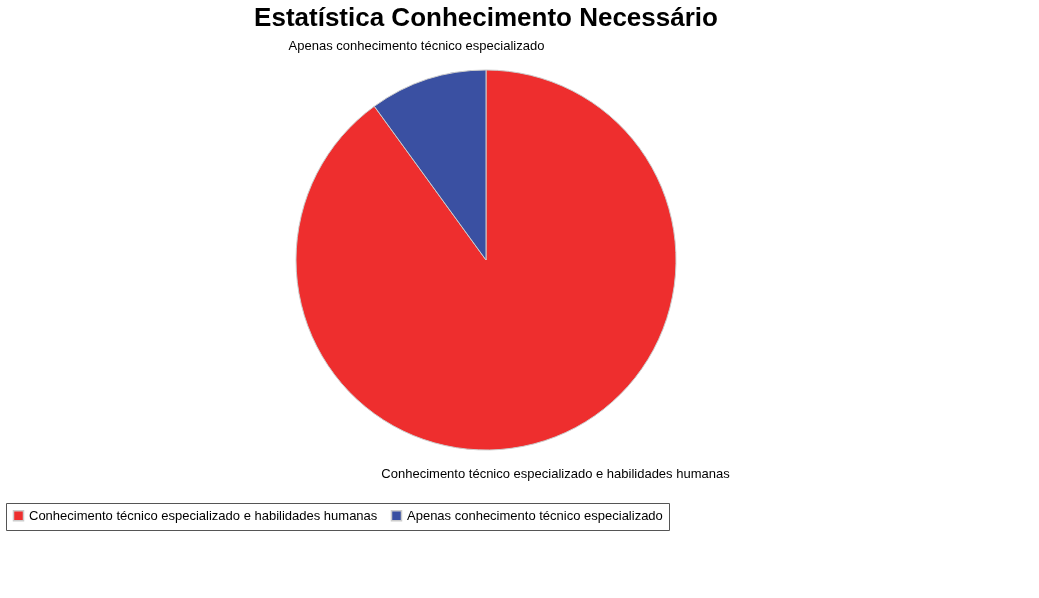  Describe the element at coordinates (535, 515) in the screenshot. I see `legend-label: Apenas conhecimento técnico especializado` at that location.